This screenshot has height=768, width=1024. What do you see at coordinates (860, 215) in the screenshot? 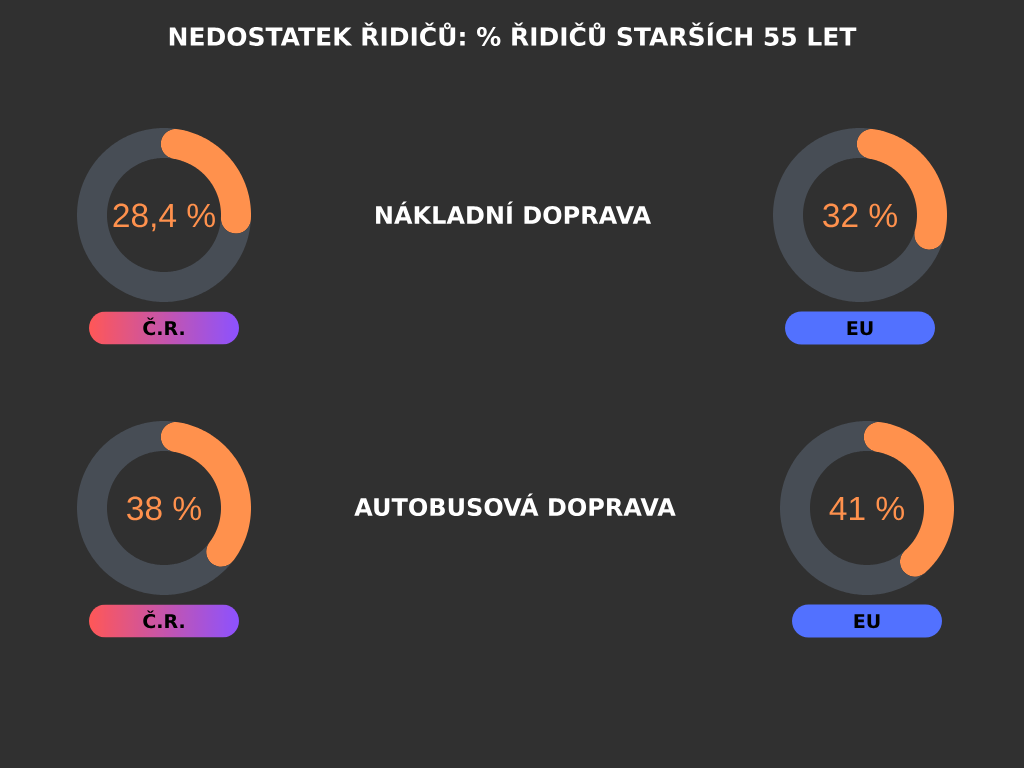
I see `text: 32 %` at bounding box center [860, 215].